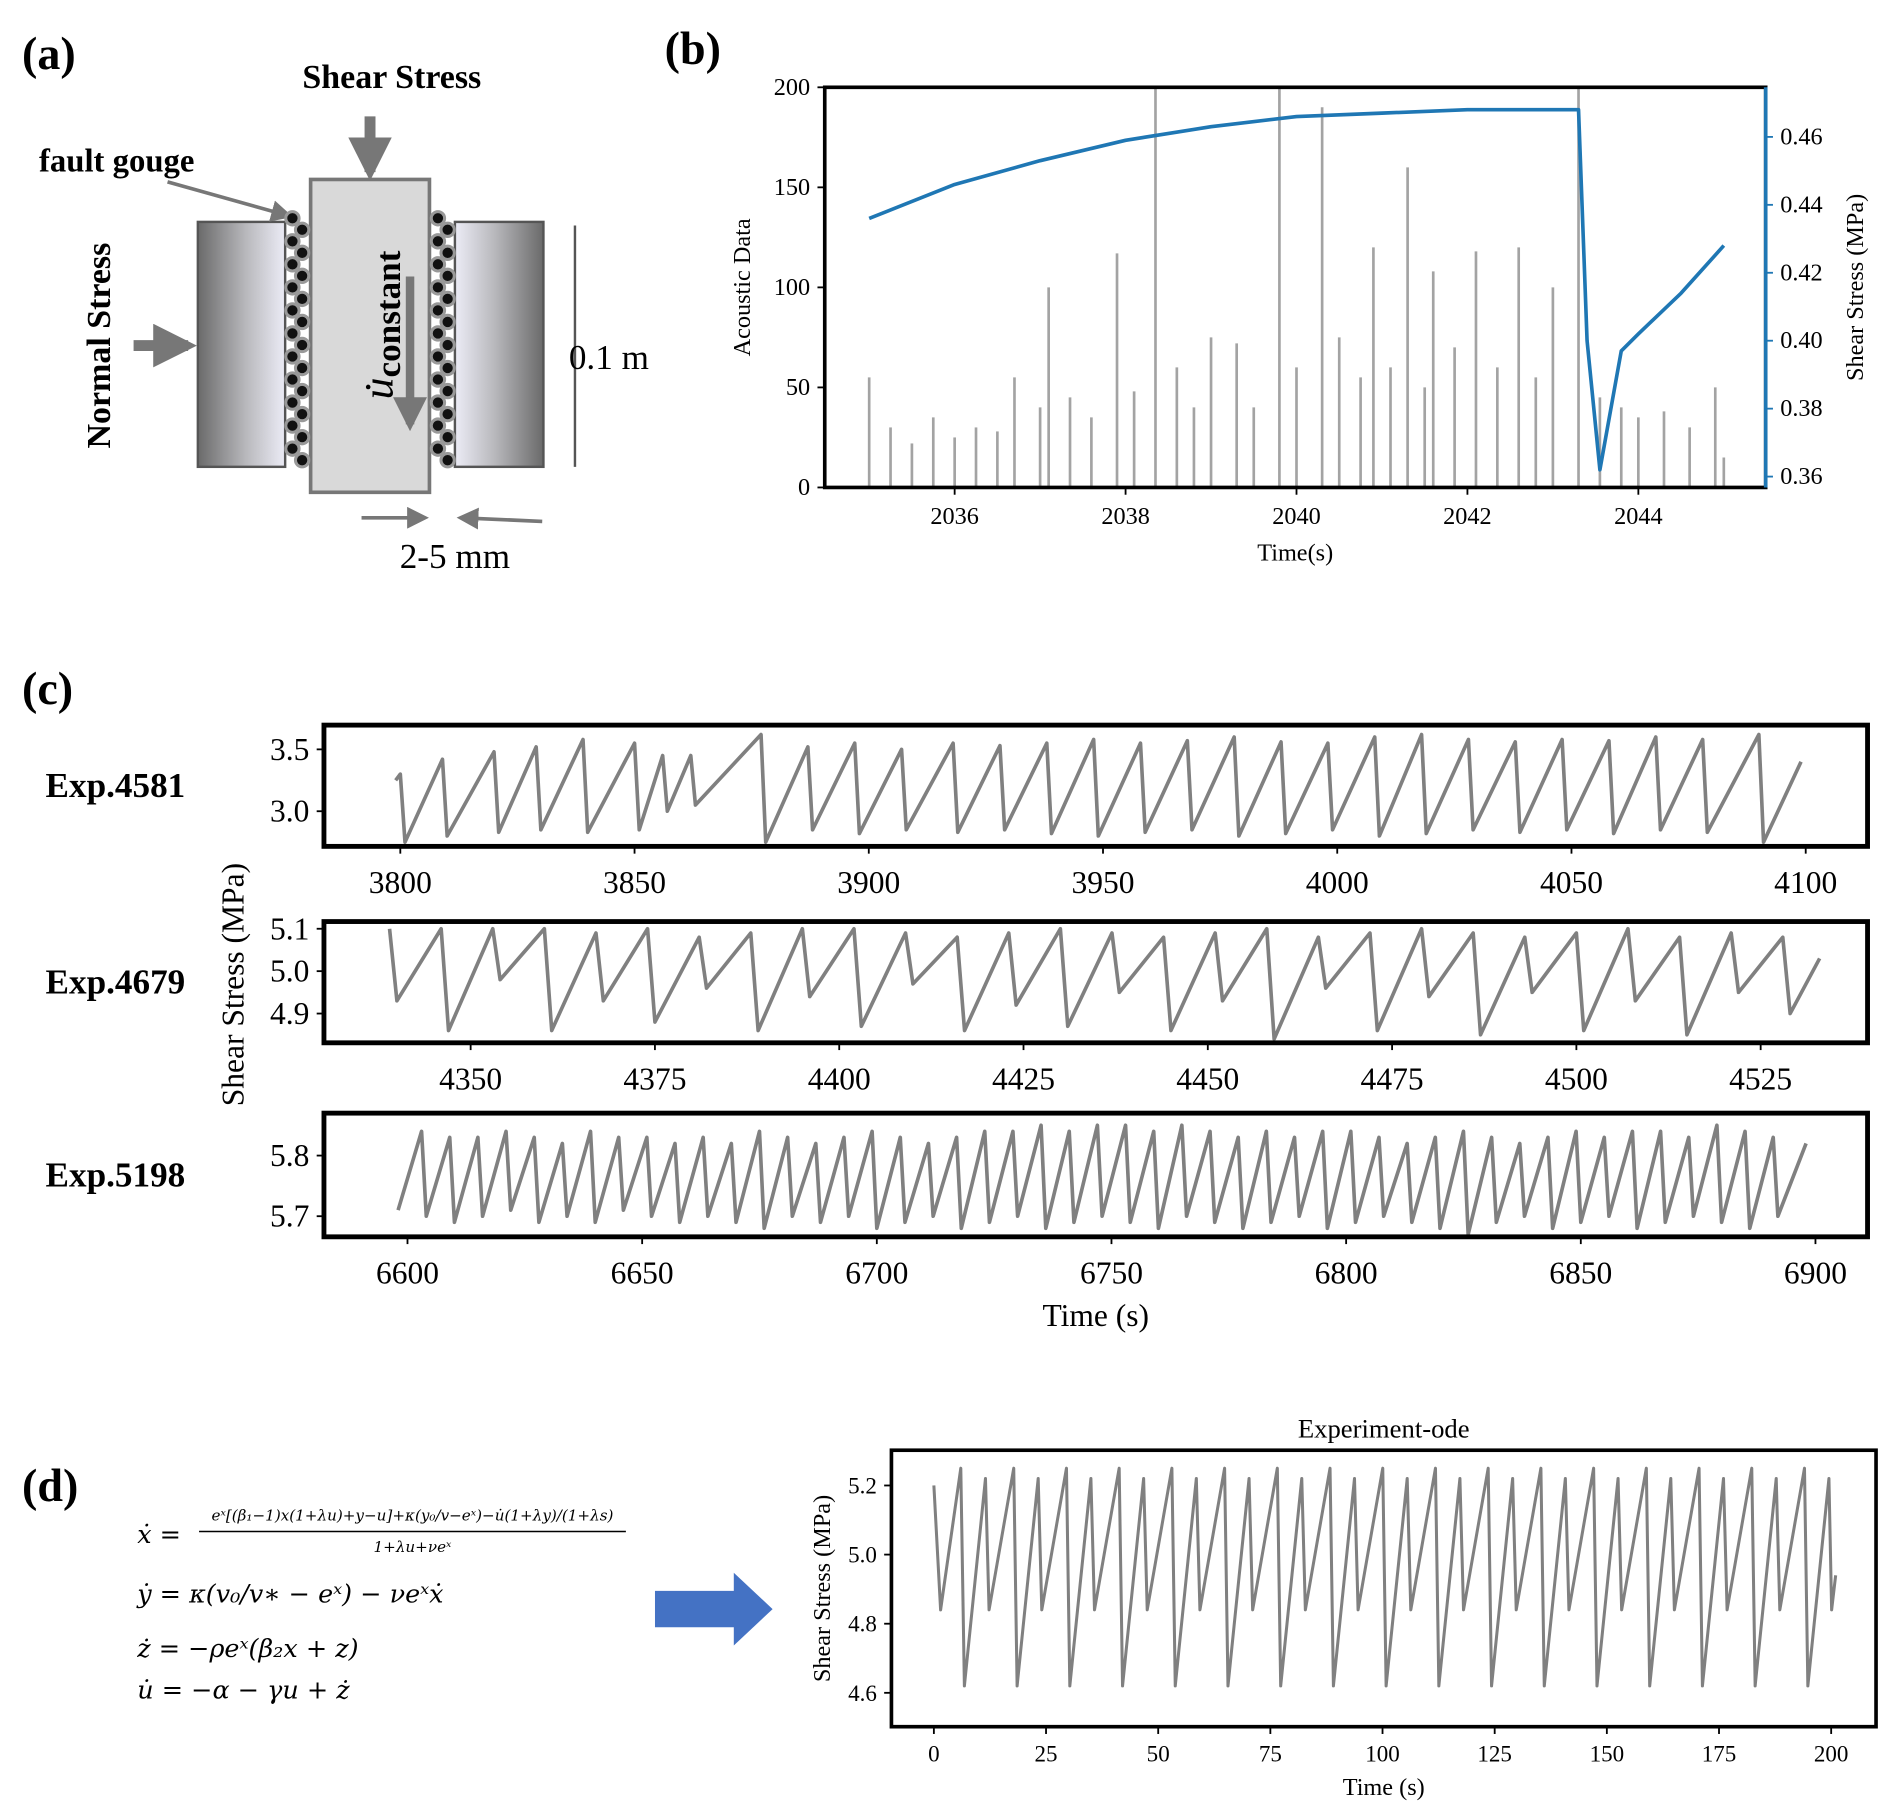 The width and height of the screenshot is (1892, 1814). Describe the element at coordinates (1801, 476) in the screenshot. I see `y2-tick-label: 0.36` at that location.